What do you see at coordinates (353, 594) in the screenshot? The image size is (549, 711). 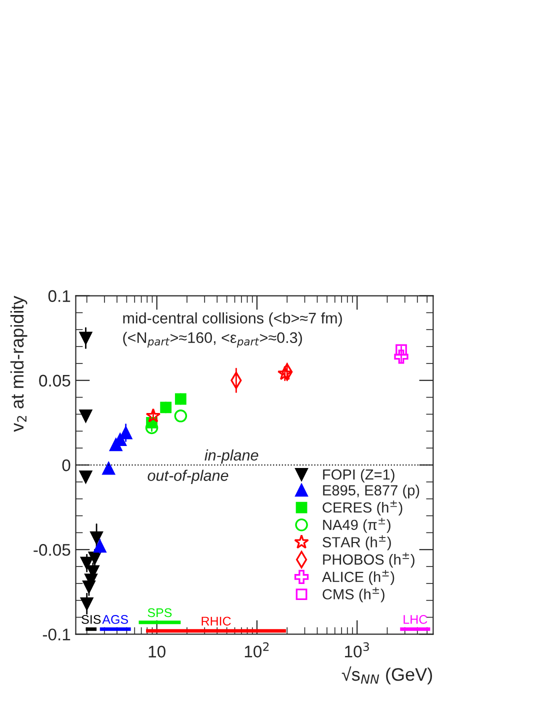 I see `legend-label: CMS (h$^{±}$)` at bounding box center [353, 594].